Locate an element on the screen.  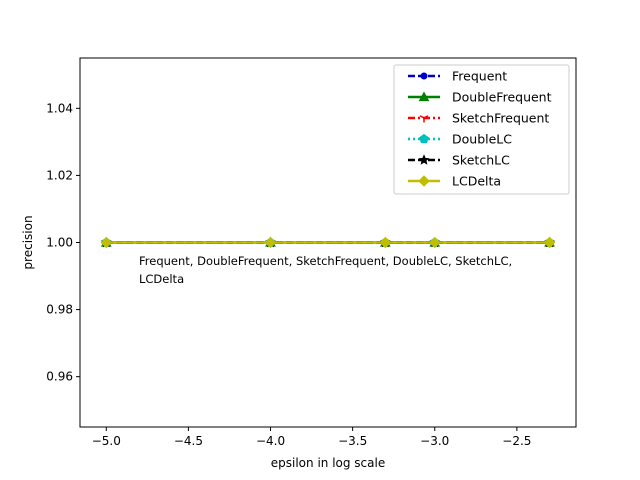
series-layer is located at coordinates (328, 242).